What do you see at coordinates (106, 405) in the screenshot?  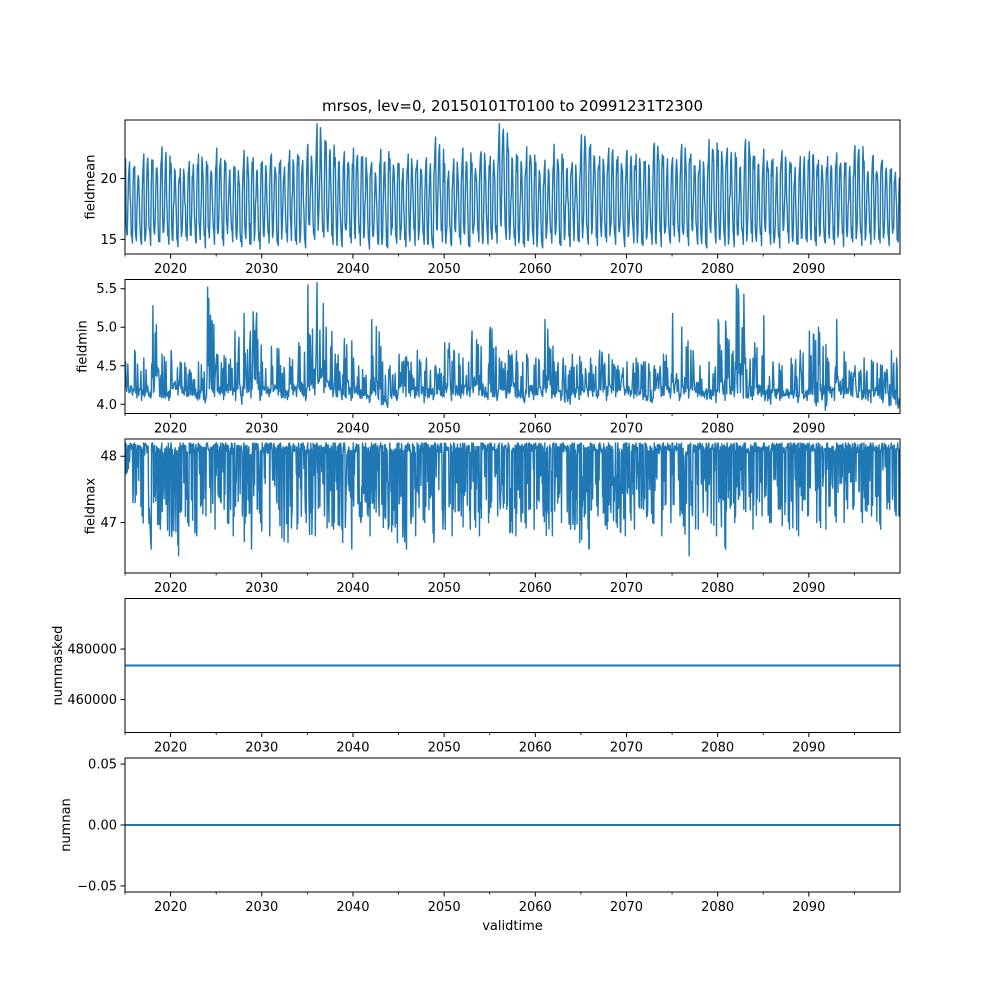 I see `y-tick-label: 4.0` at bounding box center [106, 405].